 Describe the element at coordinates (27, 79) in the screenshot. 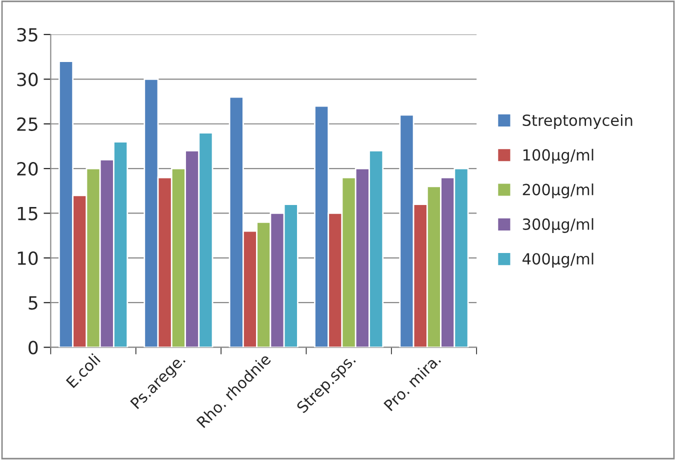

I see `y-tick-label: 30` at that location.